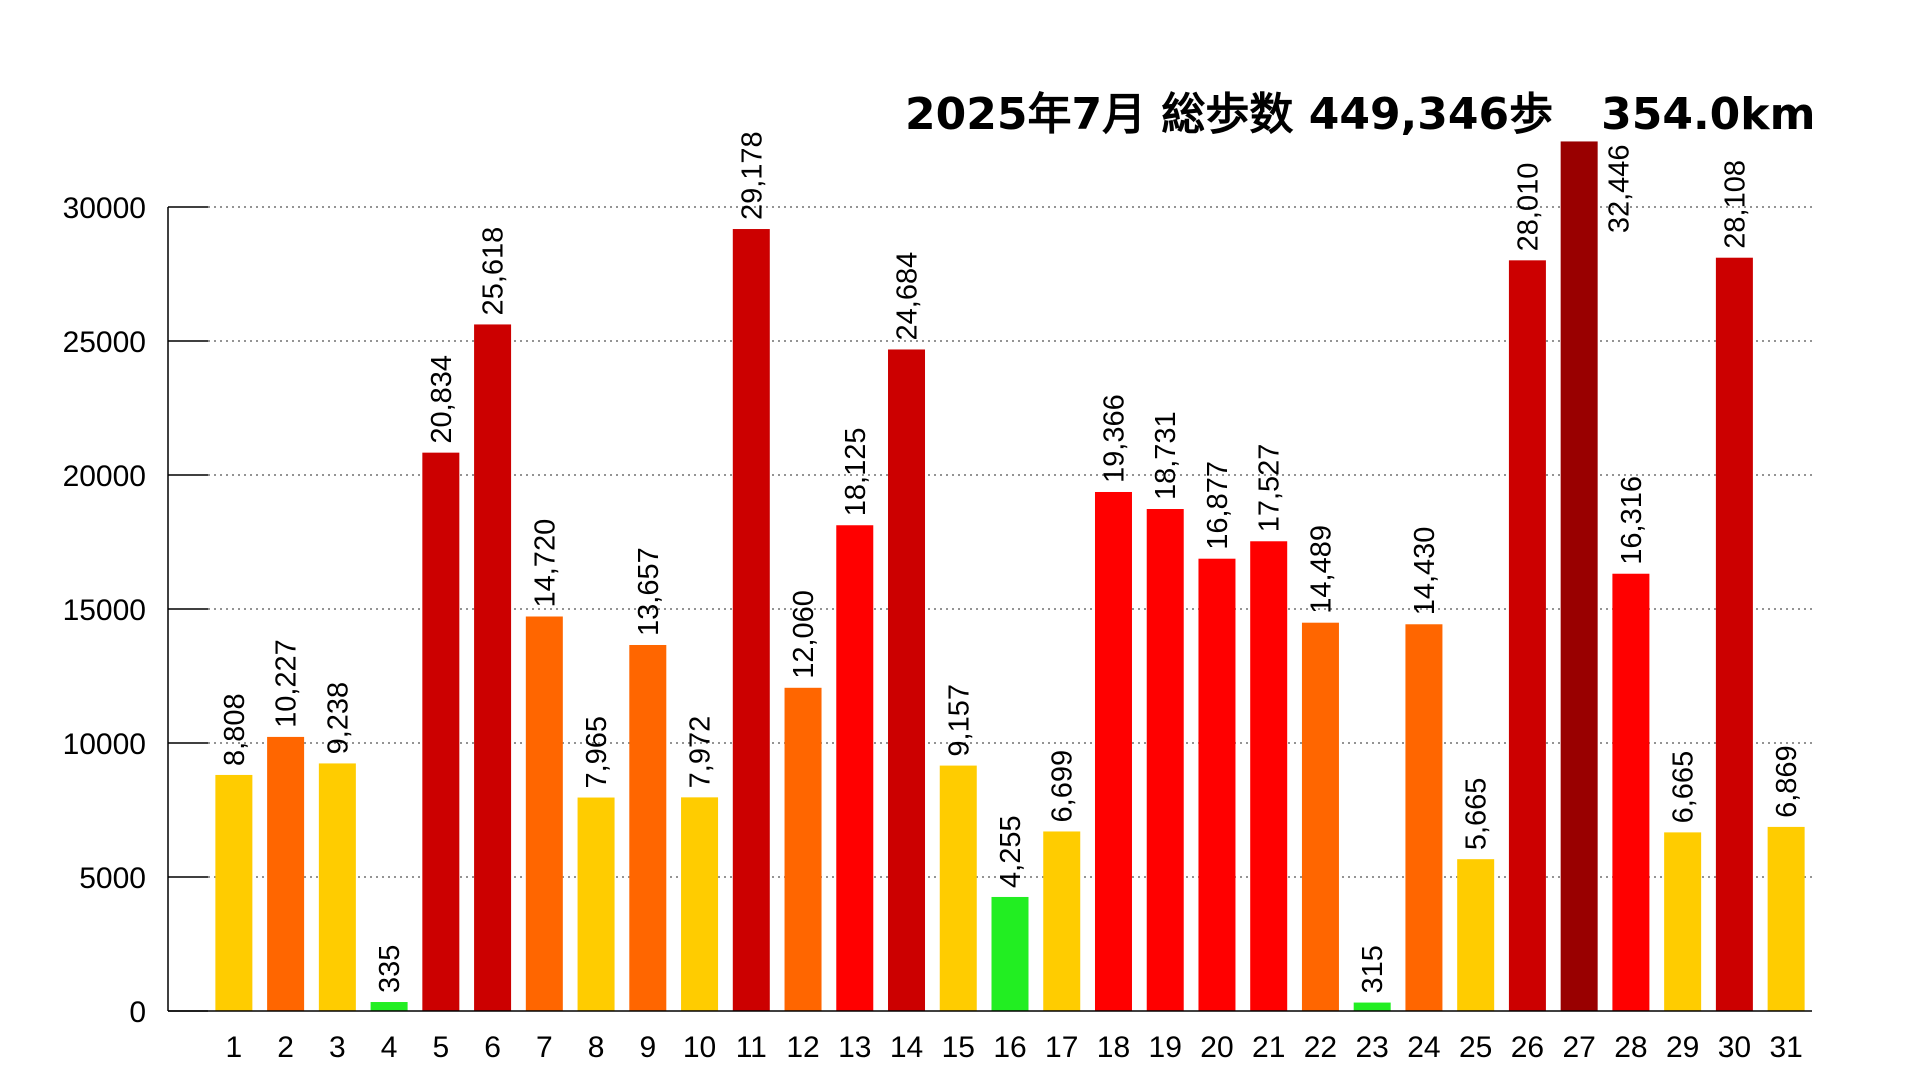  I want to click on y-tick-label: 15000, so click(104, 610).